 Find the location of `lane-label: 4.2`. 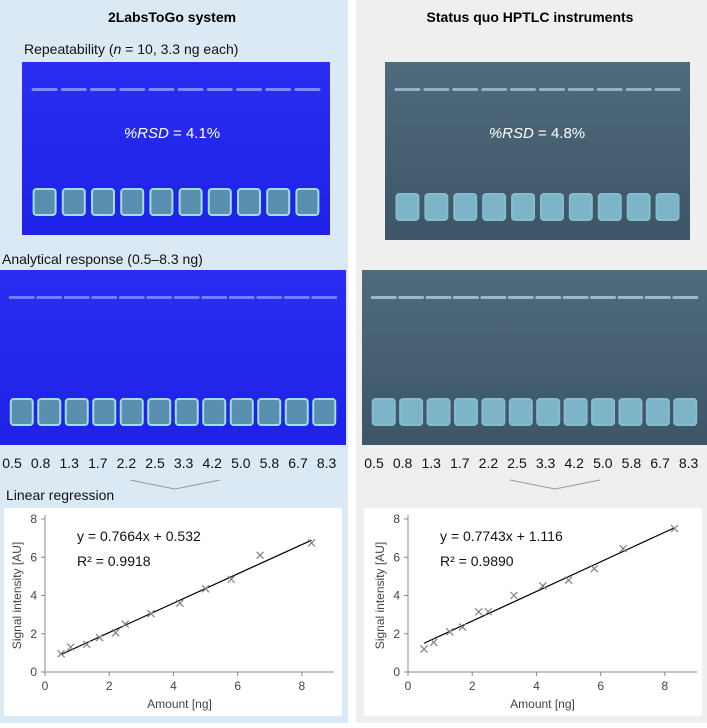

lane-label: 4.2 is located at coordinates (212, 463).